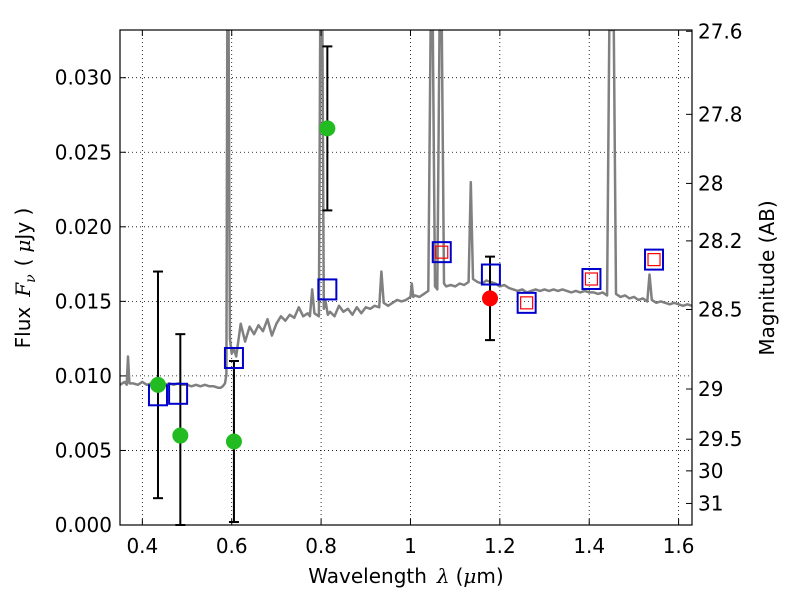 This screenshot has width=800, height=600. I want to click on mag-tick-label: 28.5, so click(720, 309).